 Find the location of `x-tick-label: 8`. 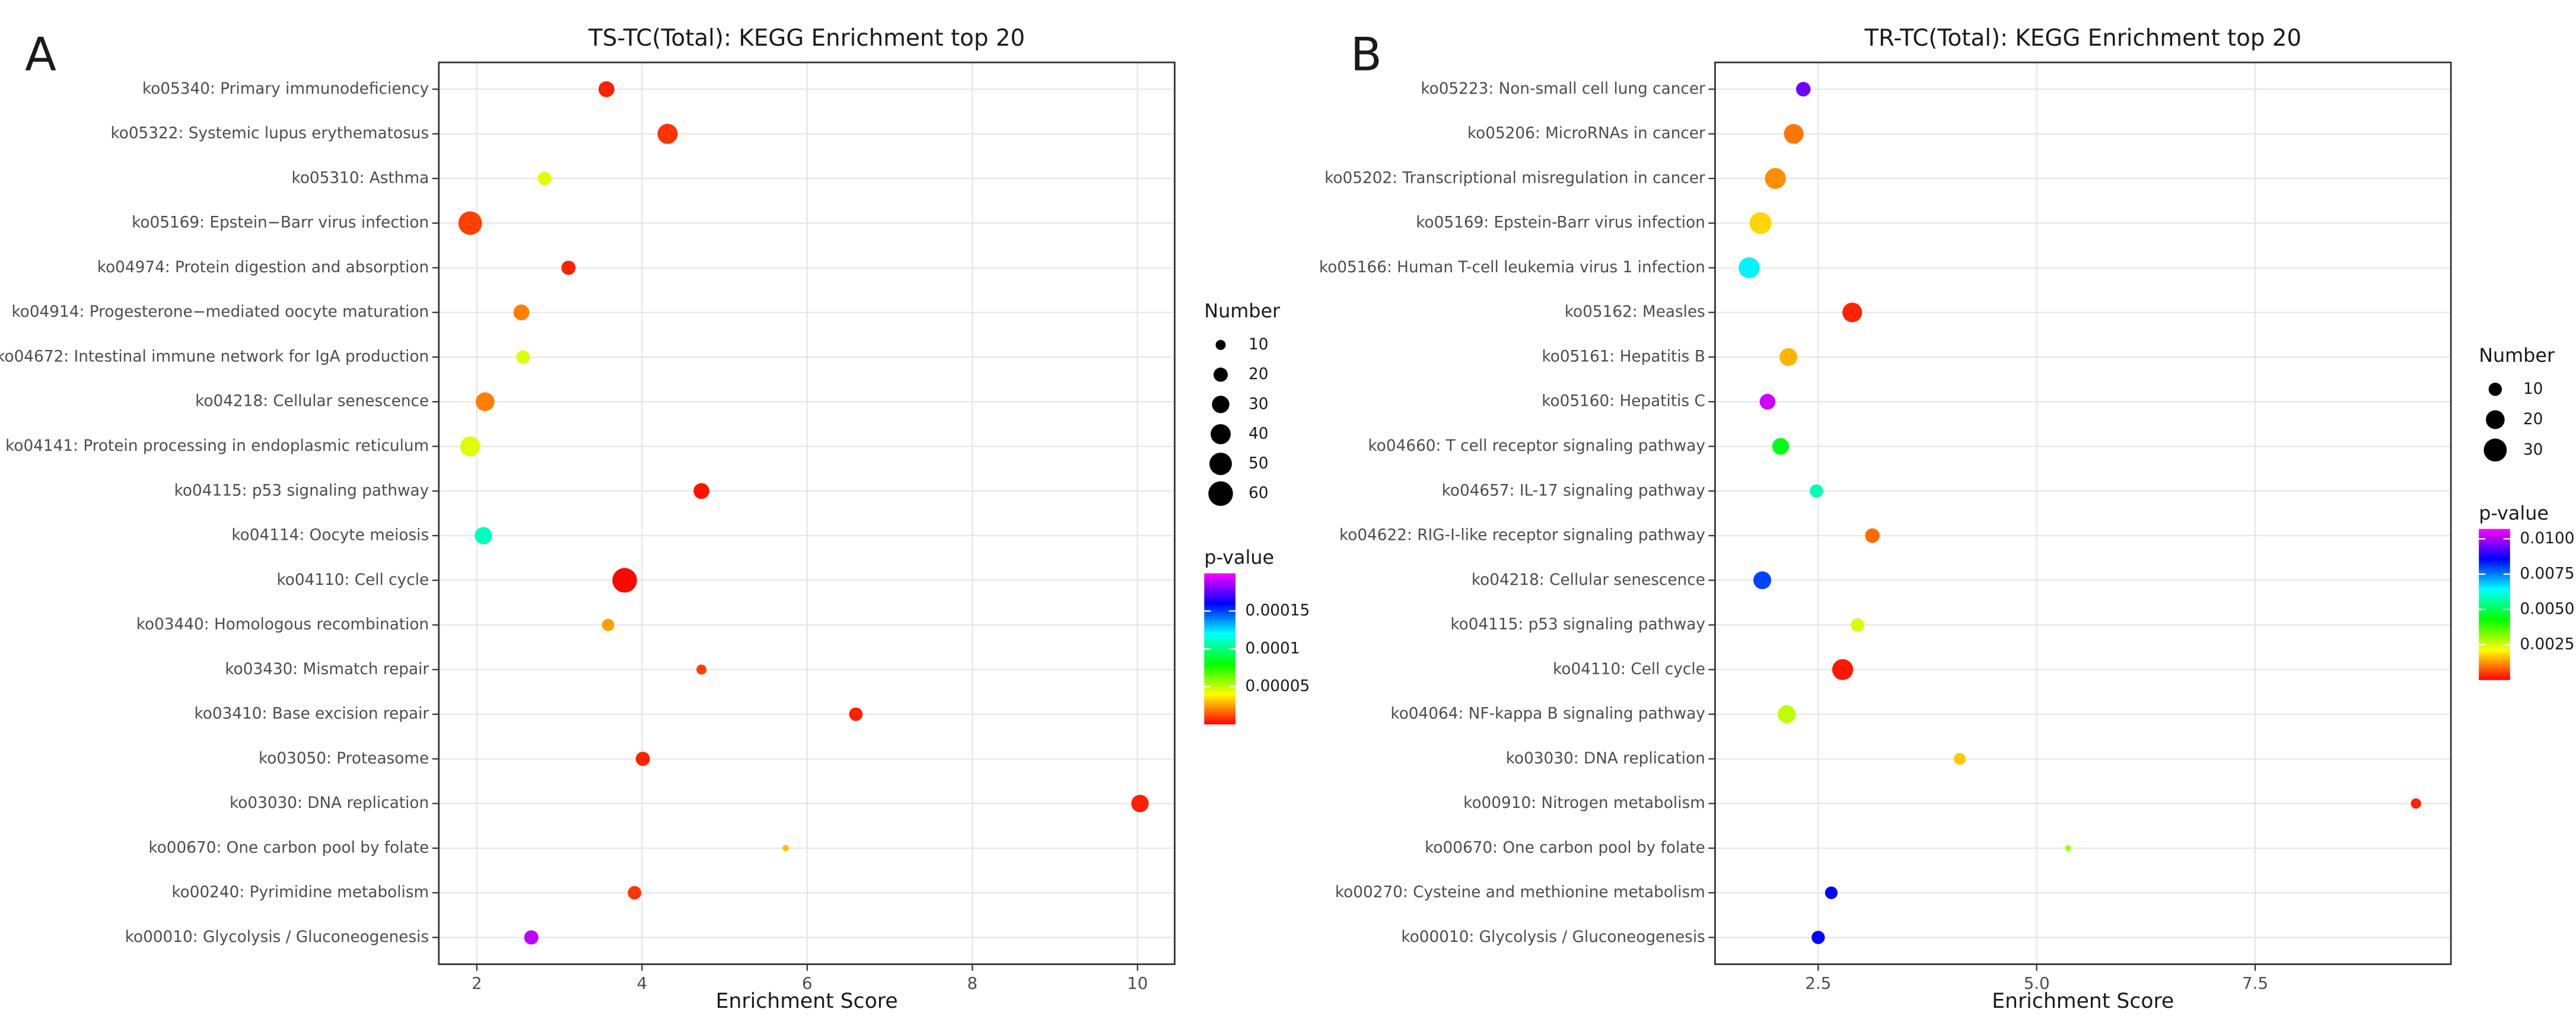

x-tick-label: 8 is located at coordinates (972, 983).